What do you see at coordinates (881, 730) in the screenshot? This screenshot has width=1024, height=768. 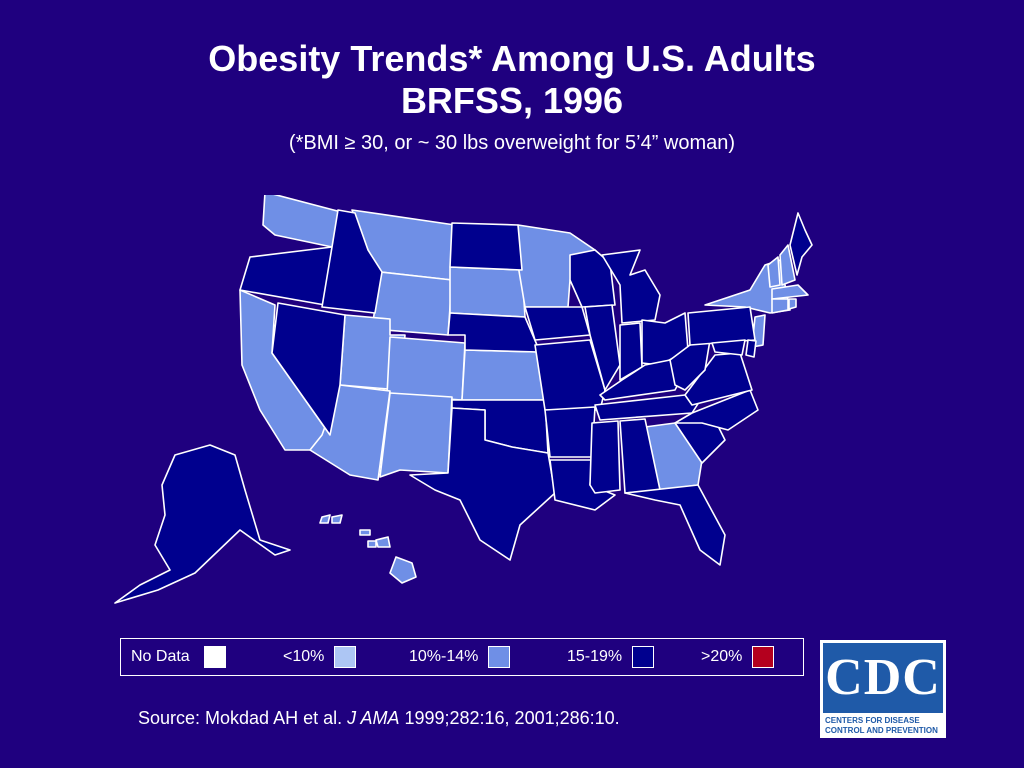 I see `cdc-tagline-2: CONTROL AND PREVENTION` at bounding box center [881, 730].